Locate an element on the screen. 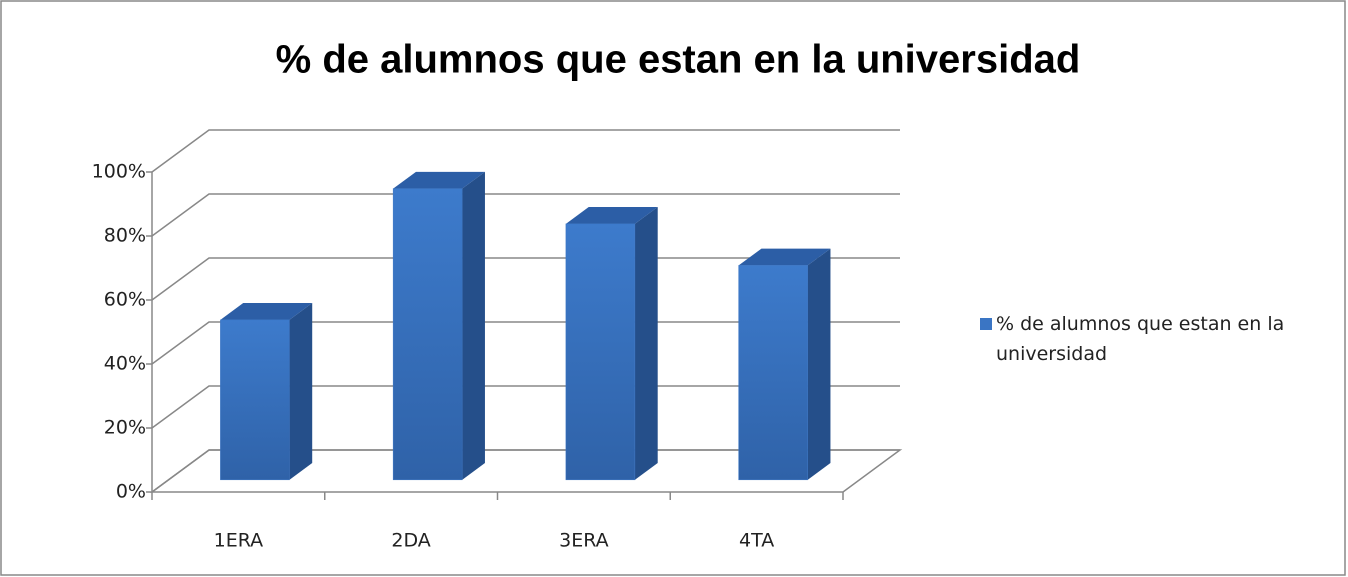  y-tick-label: 60% is located at coordinates (125, 300).